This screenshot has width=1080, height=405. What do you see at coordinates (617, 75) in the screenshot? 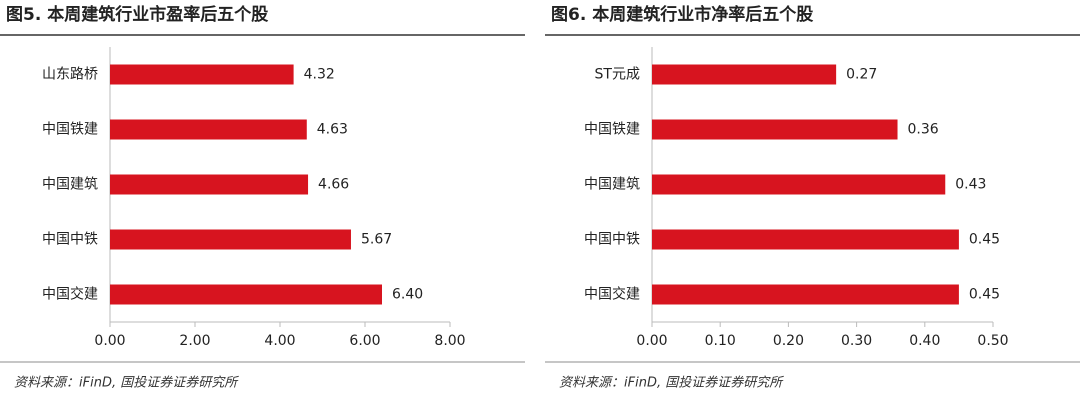
I see `y-tick-label: ST元成` at bounding box center [617, 75].